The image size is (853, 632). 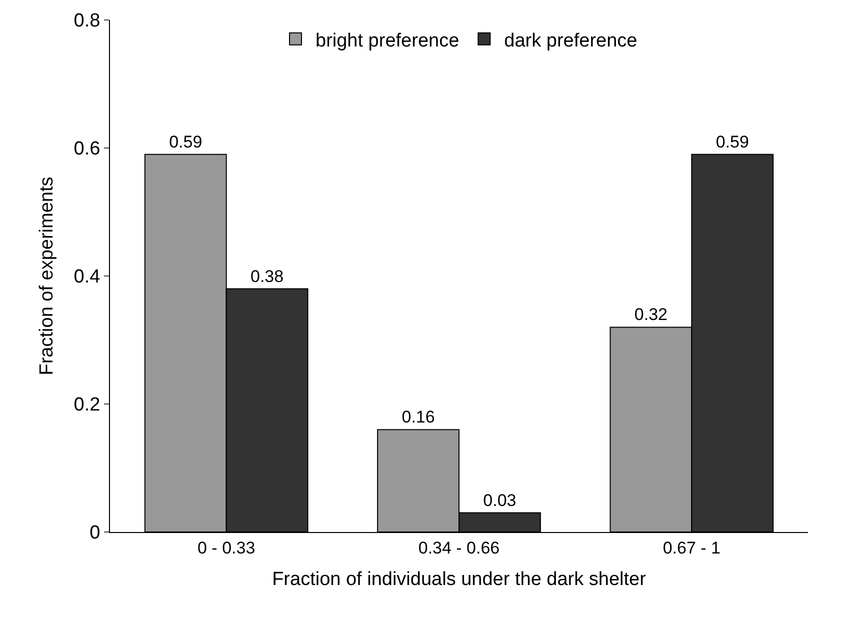 I want to click on legend-label: bright preference, so click(x=388, y=41).